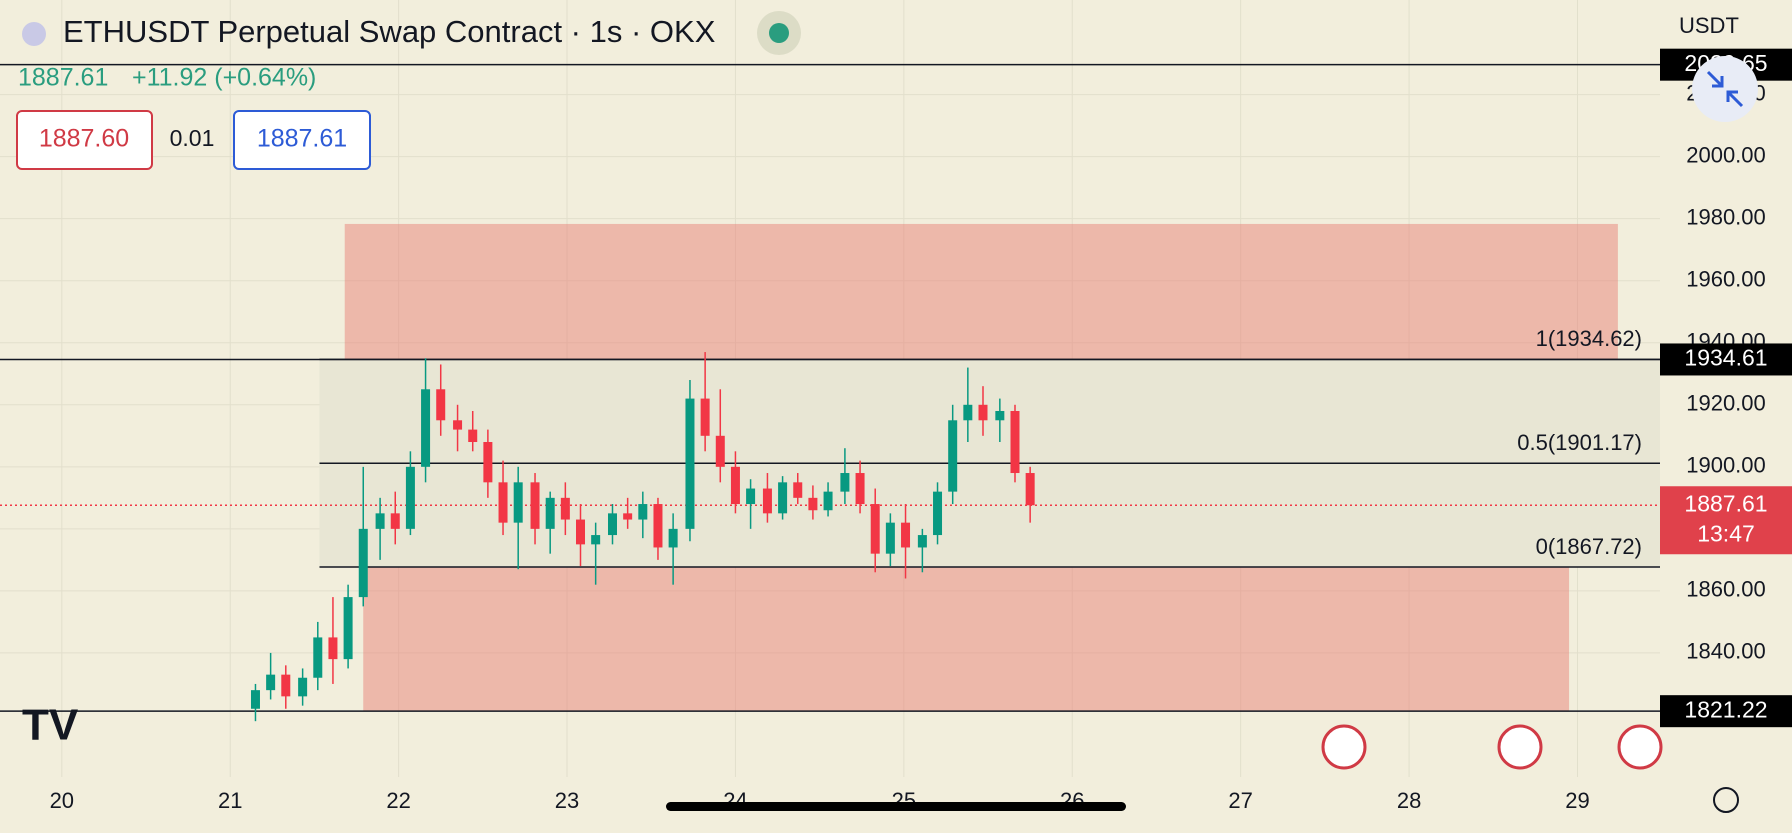 Image resolution: width=1792 pixels, height=833 pixels. I want to click on y-tick-label: 1980.00, so click(1726, 216).